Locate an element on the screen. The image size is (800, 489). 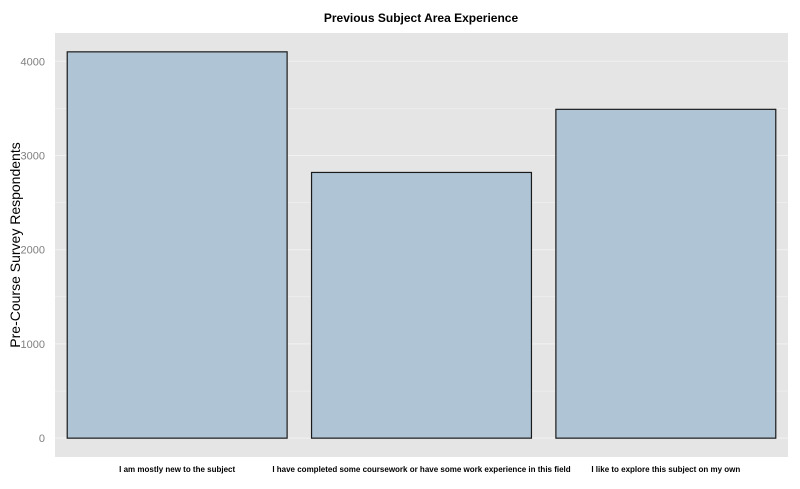
y-axis-label: Pre-Course Survey Respondents is located at coordinates (15, 244).